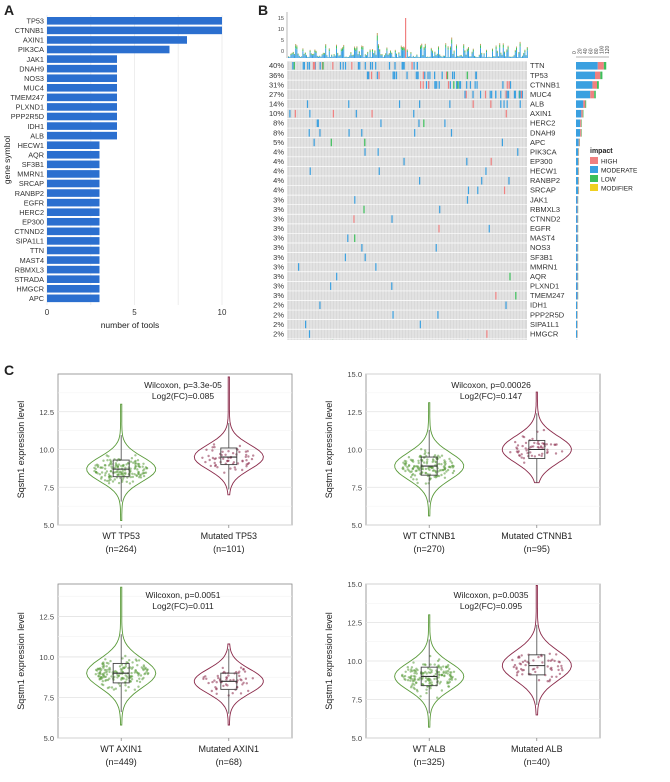 This screenshot has height=782, width=670. What do you see at coordinates (7, 160) in the screenshot?
I see `y-axis-label: gene symbol` at bounding box center [7, 160].